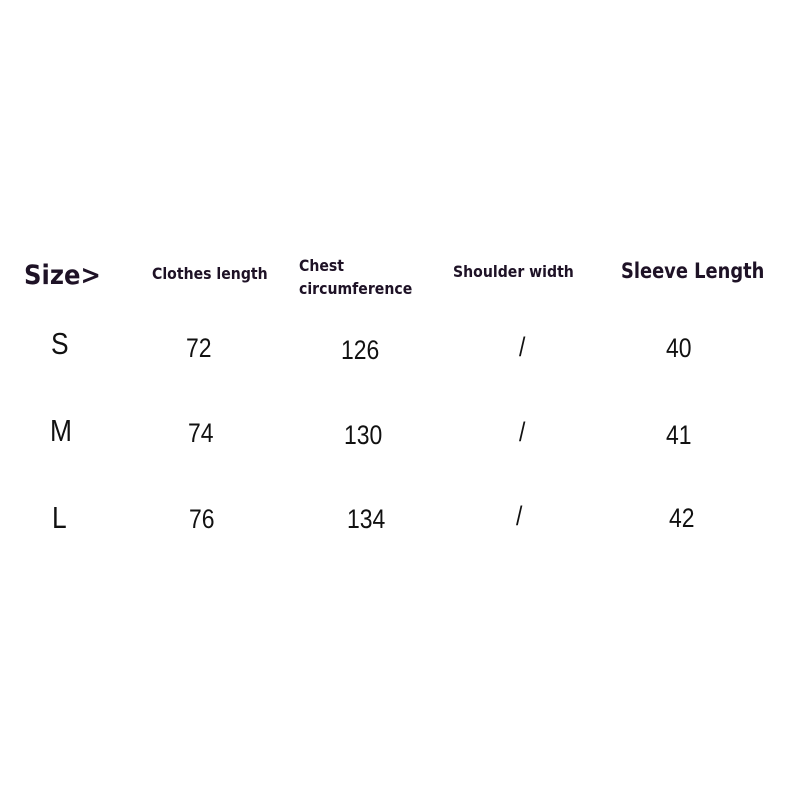 The height and width of the screenshot is (800, 800). What do you see at coordinates (60, 343) in the screenshot?
I see `cell-size: S` at bounding box center [60, 343].